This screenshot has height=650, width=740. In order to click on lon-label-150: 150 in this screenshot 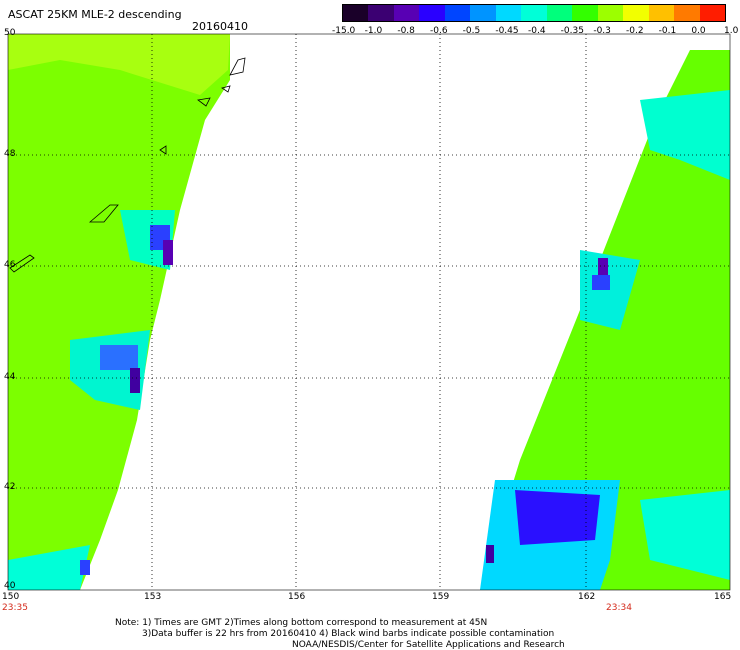, I will do `click(11, 597)`.